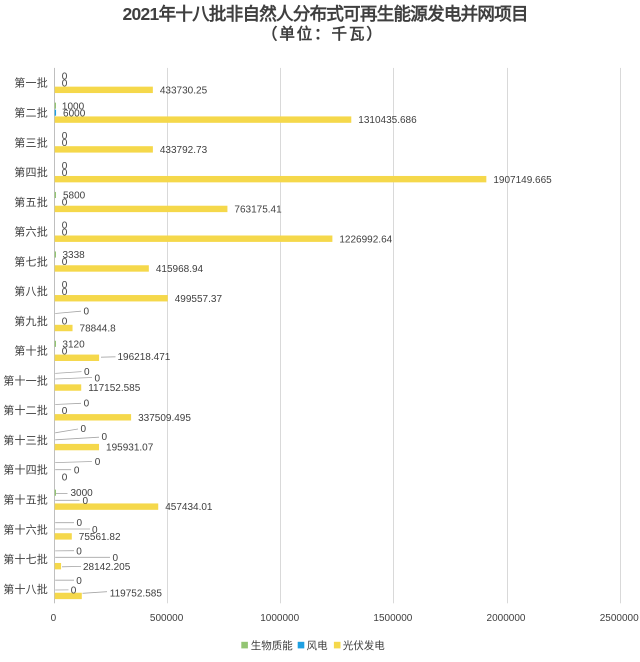 Image resolution: width=640 pixels, height=662 pixels. What do you see at coordinates (31, 202) in the screenshot?
I see `svg-text: 第五批` at bounding box center [31, 202].